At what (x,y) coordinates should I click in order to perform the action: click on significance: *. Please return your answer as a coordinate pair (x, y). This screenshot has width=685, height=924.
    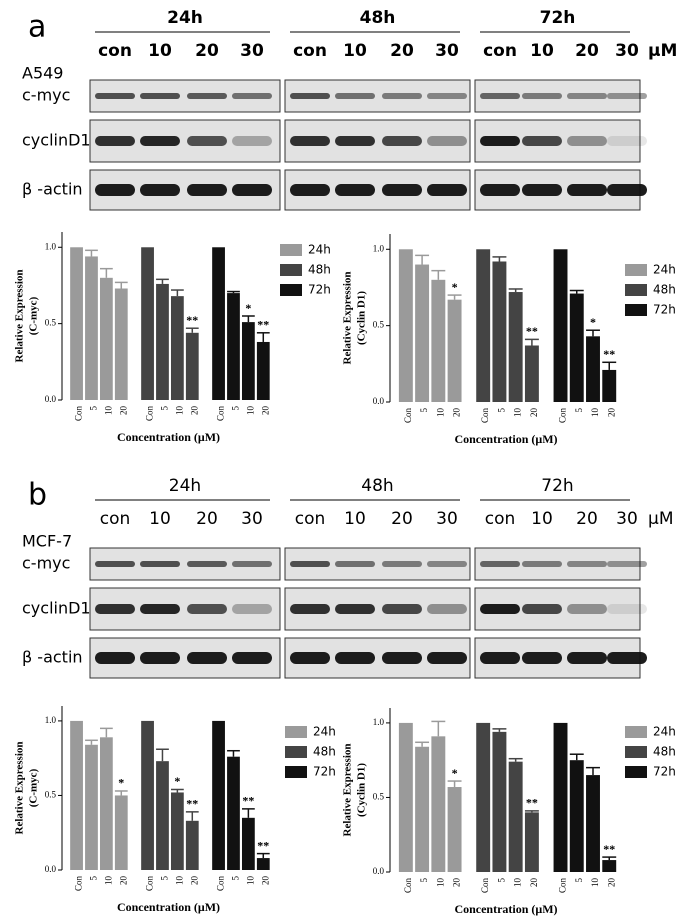
    Looking at the image, I should click on (121, 783).